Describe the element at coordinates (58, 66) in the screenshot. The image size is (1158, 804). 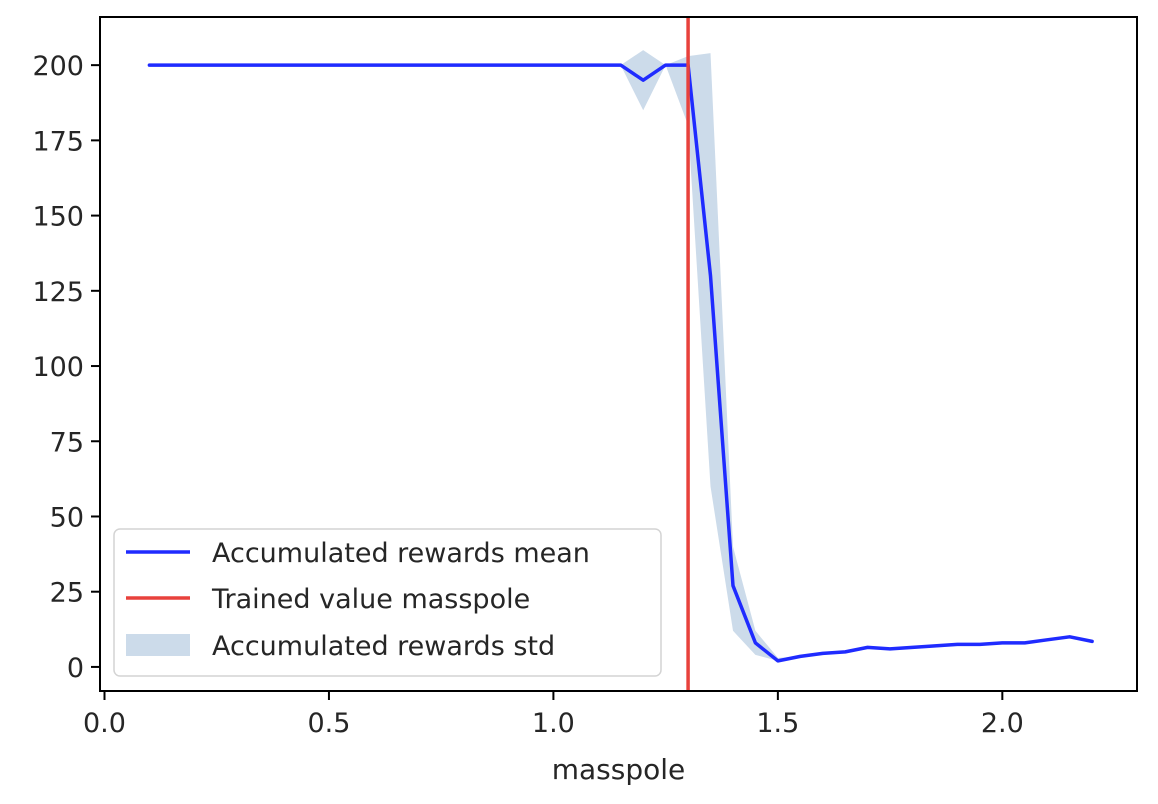
I see `y-tick-label: 200` at that location.